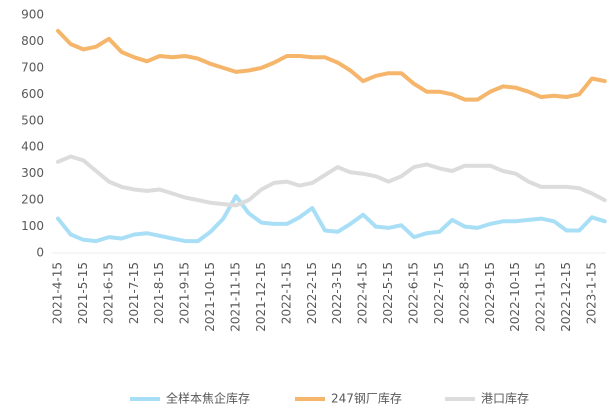 The image size is (612, 419). Describe the element at coordinates (134, 293) in the screenshot. I see `x-tick-label: 2021-7-15` at that location.